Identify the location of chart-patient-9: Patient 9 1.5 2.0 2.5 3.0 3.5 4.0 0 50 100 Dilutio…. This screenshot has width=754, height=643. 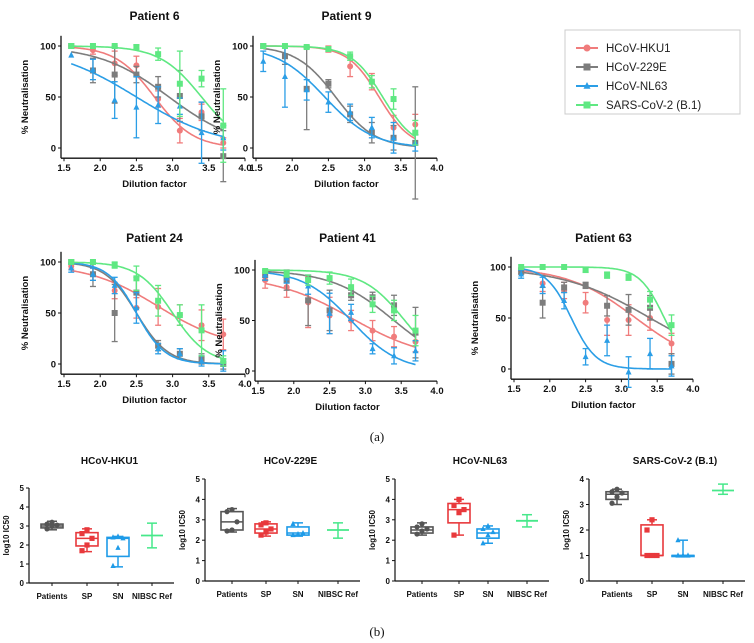
(328, 104).